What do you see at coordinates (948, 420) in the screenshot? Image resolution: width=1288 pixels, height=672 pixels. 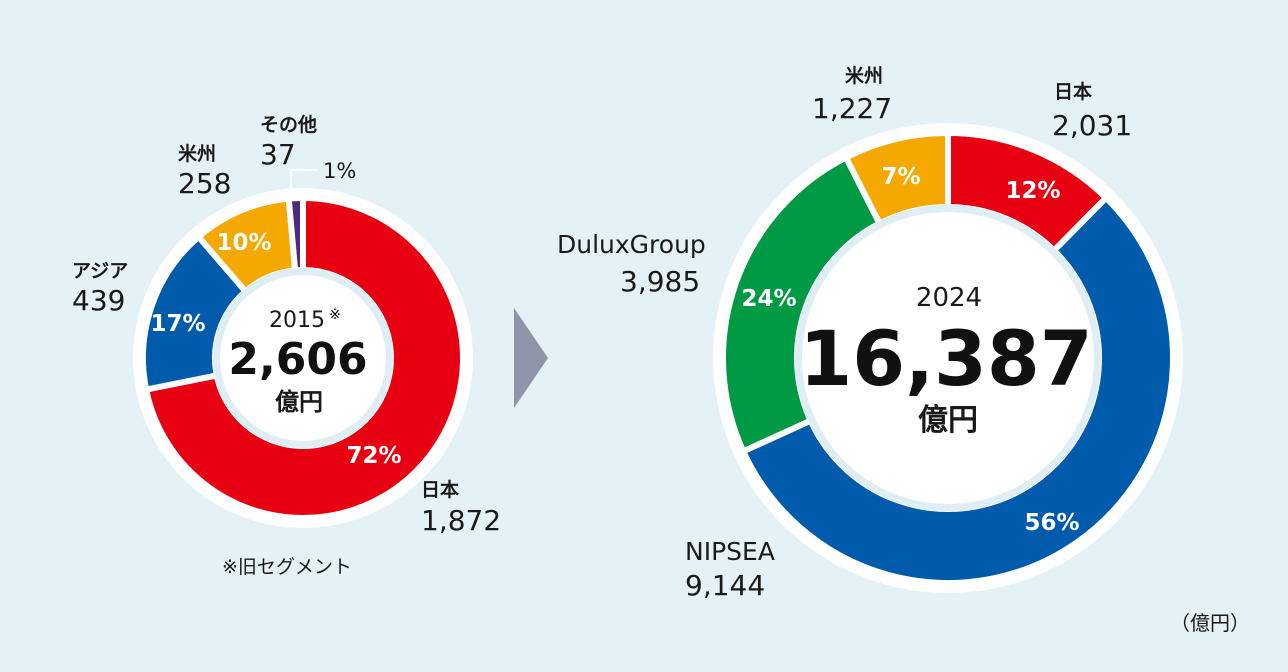 I see `center-unit-2024: 億円` at bounding box center [948, 420].